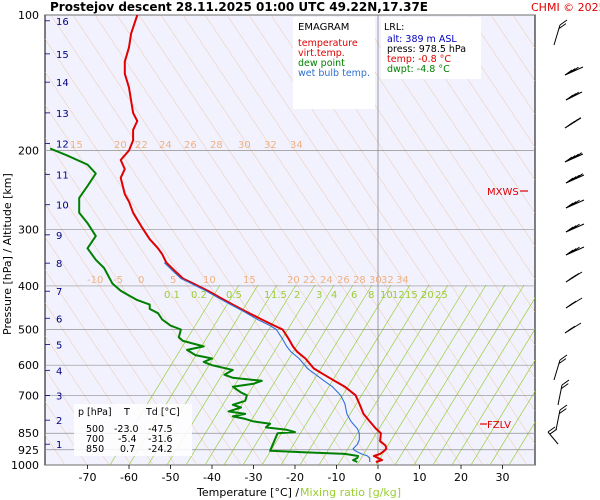  Describe the element at coordinates (387, 280) in the screenshot. I see `svg-text: 32` at that location.